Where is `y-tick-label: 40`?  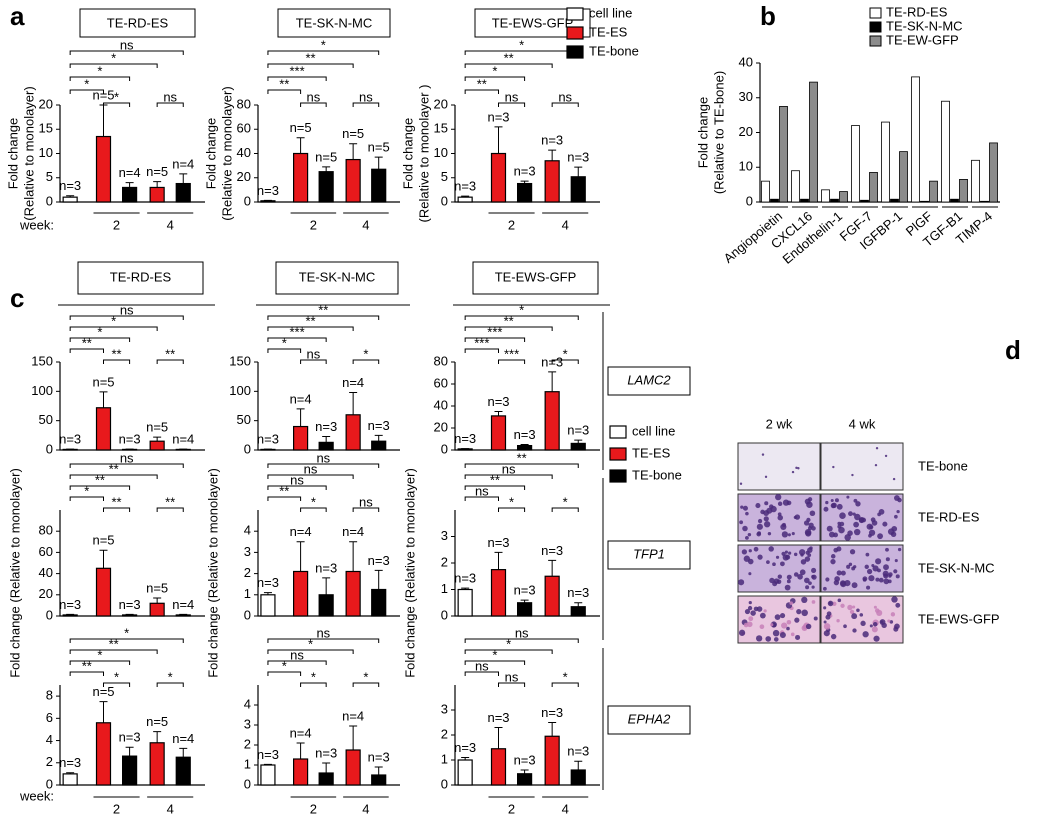
y-tick-label: 40 is located at coordinates (746, 61).